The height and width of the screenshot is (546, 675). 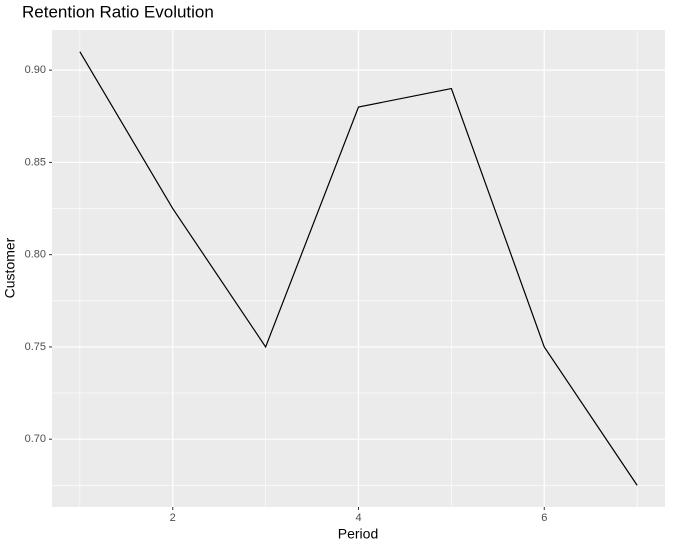 I want to click on x-tick-label: 6, so click(x=544, y=518).